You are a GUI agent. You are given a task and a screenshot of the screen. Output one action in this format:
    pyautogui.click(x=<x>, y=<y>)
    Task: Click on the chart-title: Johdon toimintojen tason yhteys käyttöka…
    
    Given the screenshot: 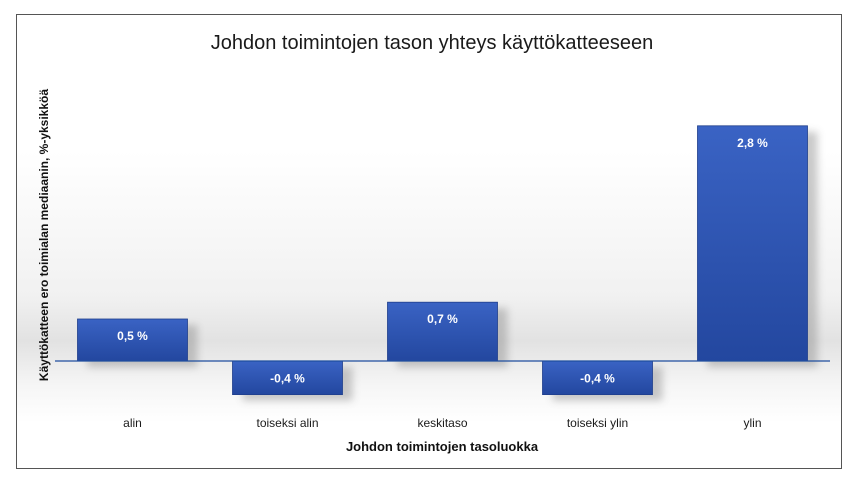 What is the action you would take?
    pyautogui.click(x=432, y=43)
    